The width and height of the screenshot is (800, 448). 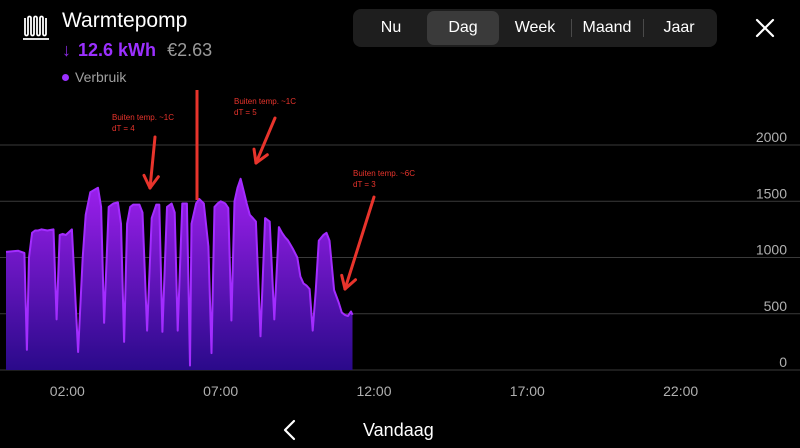 I want to click on x-tick-label: 17:00, so click(x=527, y=391).